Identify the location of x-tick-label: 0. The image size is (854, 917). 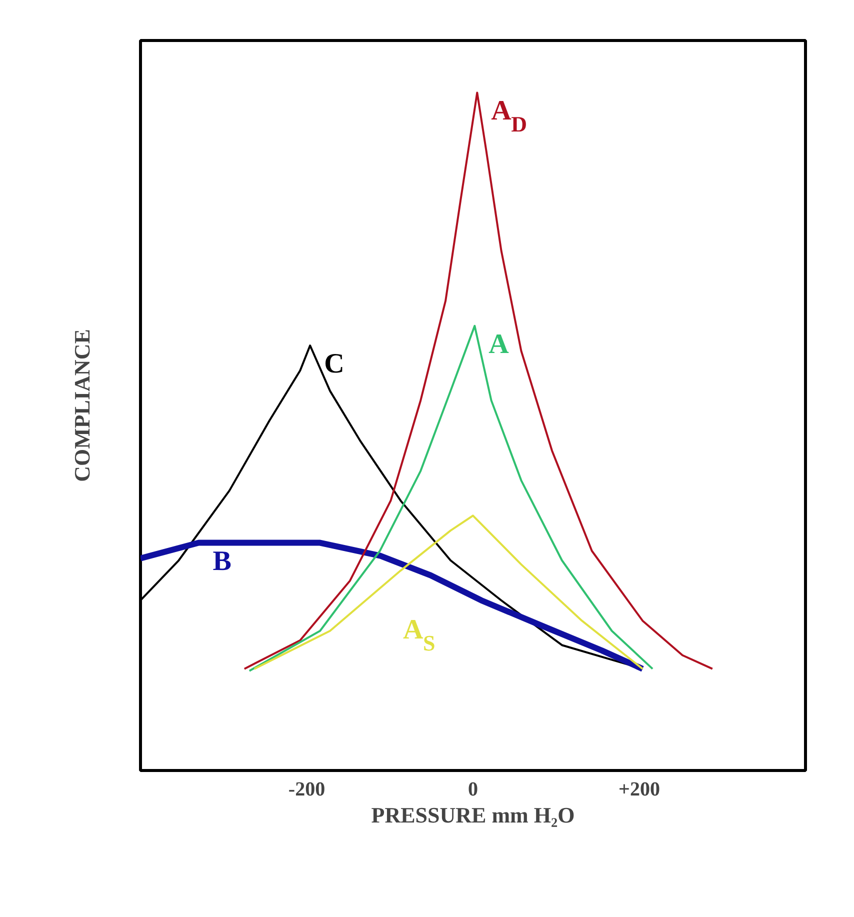
(473, 789).